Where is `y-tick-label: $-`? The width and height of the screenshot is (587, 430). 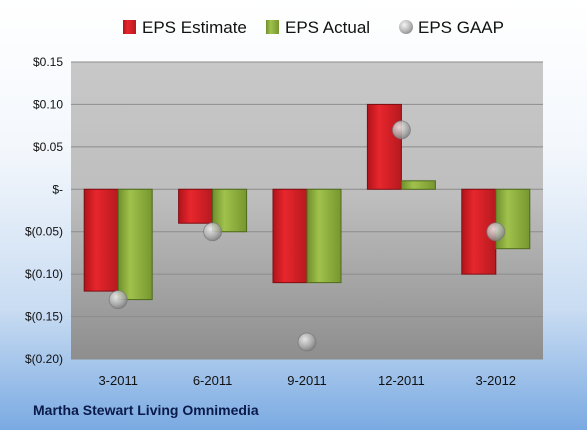
y-tick-label: $- is located at coordinates (57, 189).